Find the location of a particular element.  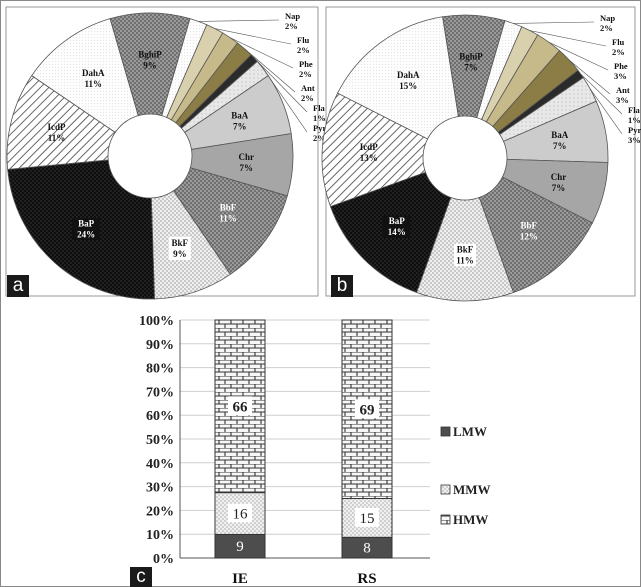

y-tick-label: 50% is located at coordinates (160, 440).